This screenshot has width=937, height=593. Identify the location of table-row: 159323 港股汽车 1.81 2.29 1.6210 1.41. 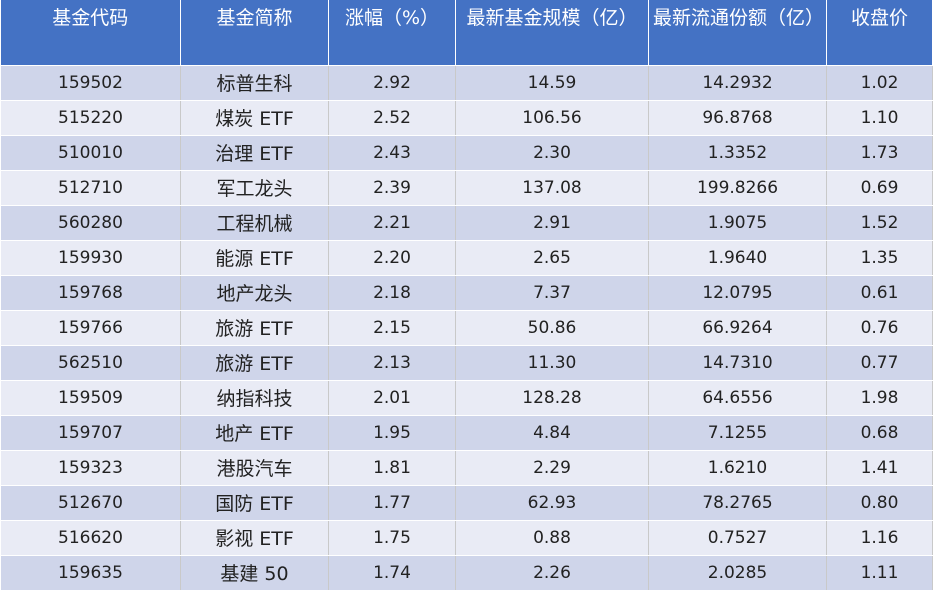
(466, 467).